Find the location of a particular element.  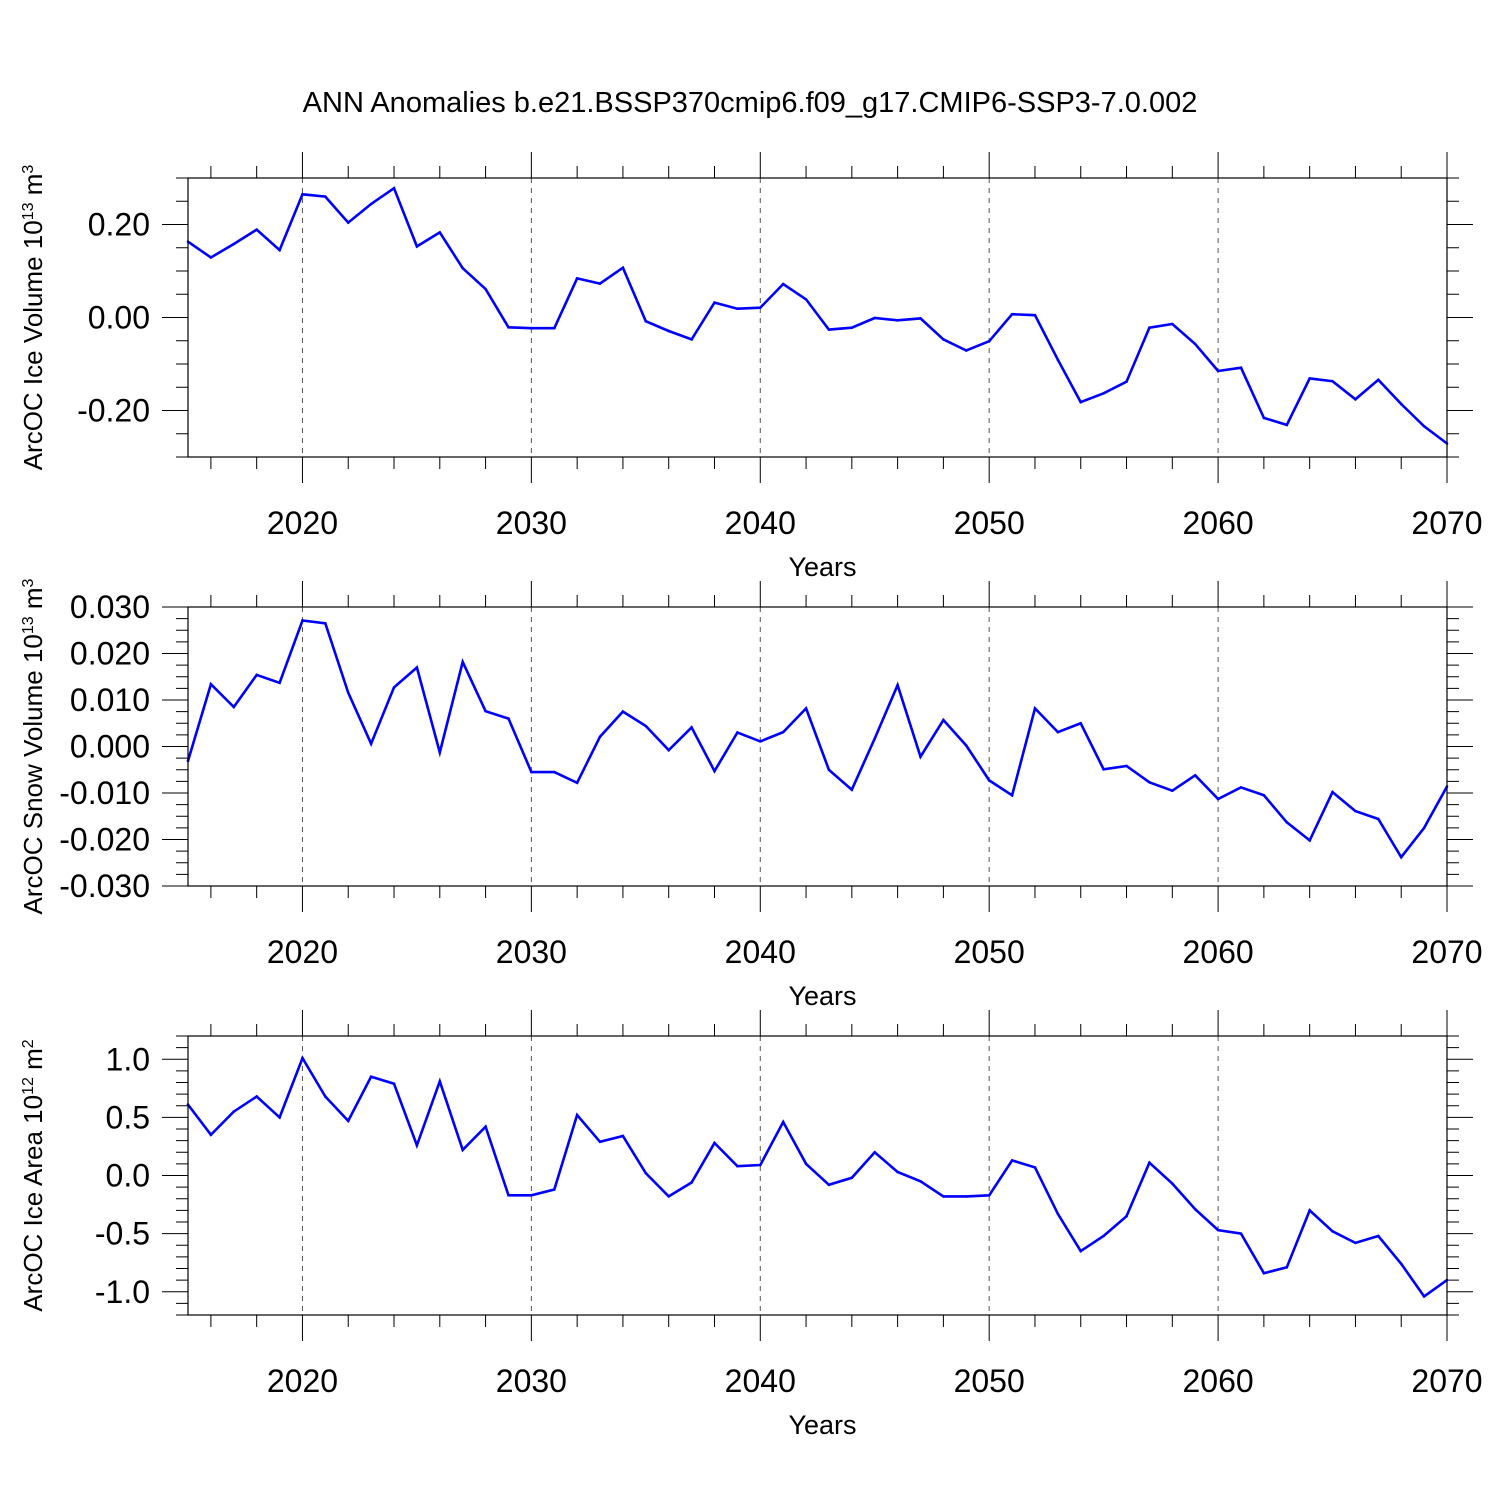

x-tick-label: 2060 is located at coordinates (1217, 1381).